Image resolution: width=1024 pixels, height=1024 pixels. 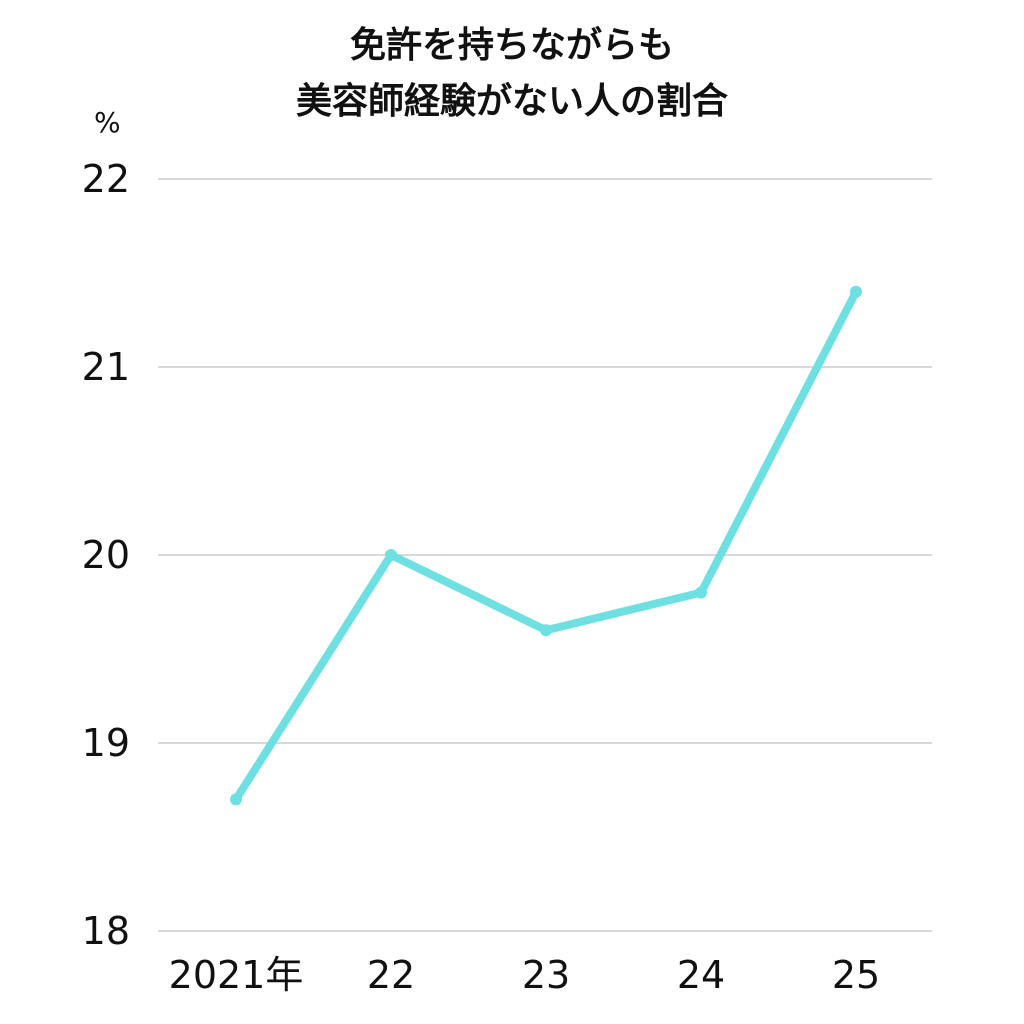 I want to click on x-tick-labels: 2021年 22 23 24 25, so click(x=525, y=975).